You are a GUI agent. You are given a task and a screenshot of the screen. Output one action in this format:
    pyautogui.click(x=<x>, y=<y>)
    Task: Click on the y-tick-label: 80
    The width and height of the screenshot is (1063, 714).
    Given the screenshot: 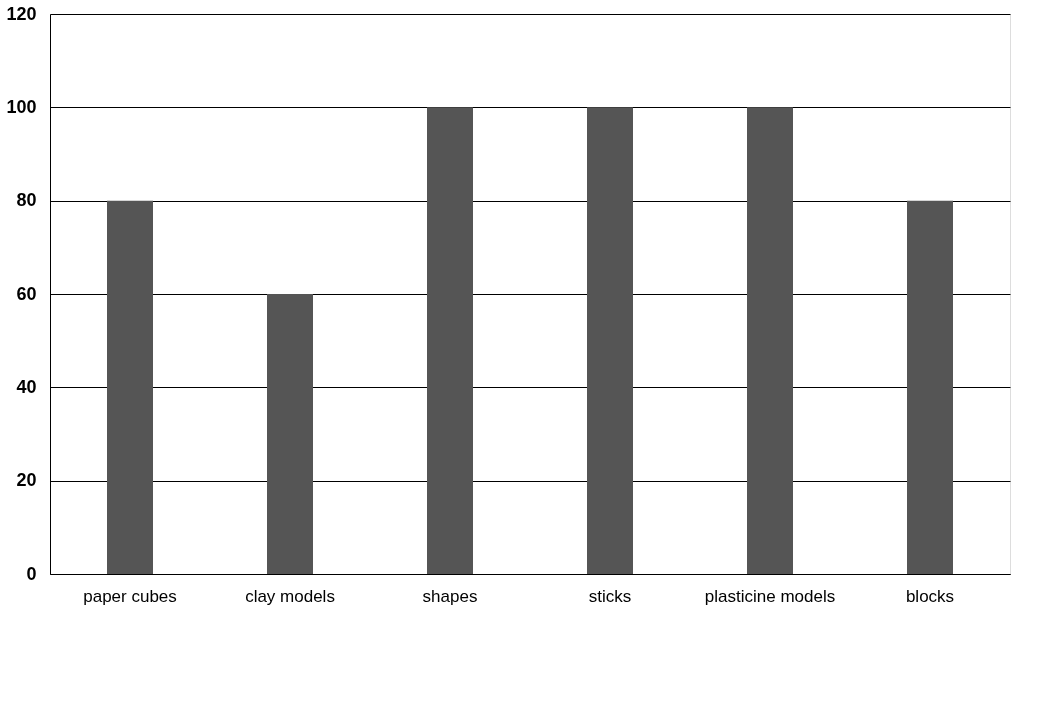 What is the action you would take?
    pyautogui.click(x=26, y=200)
    